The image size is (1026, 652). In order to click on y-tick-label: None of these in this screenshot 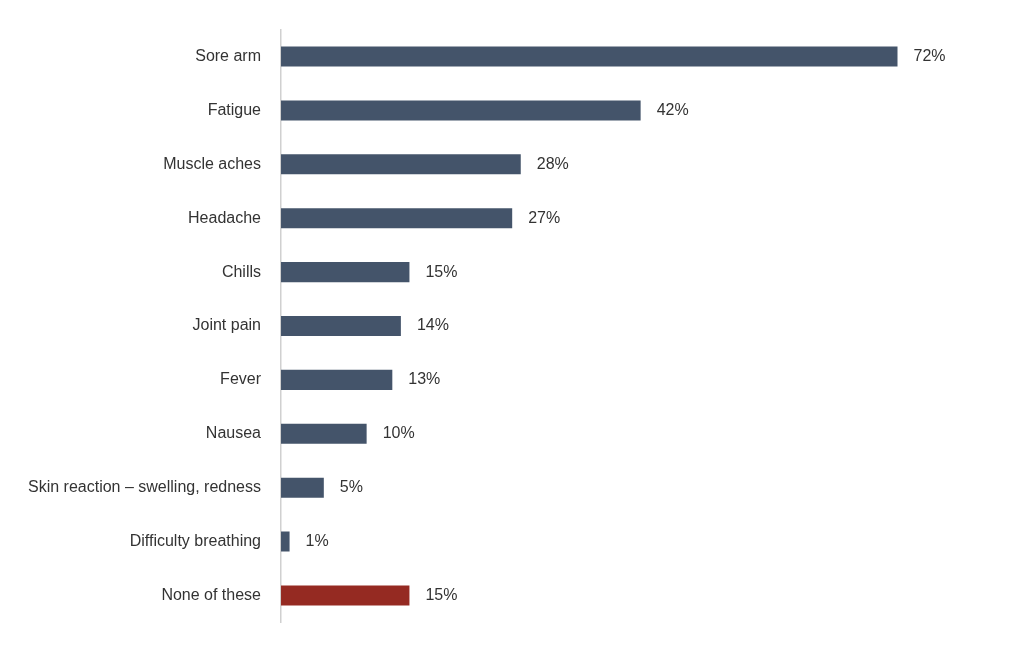, I will do `click(211, 594)`.